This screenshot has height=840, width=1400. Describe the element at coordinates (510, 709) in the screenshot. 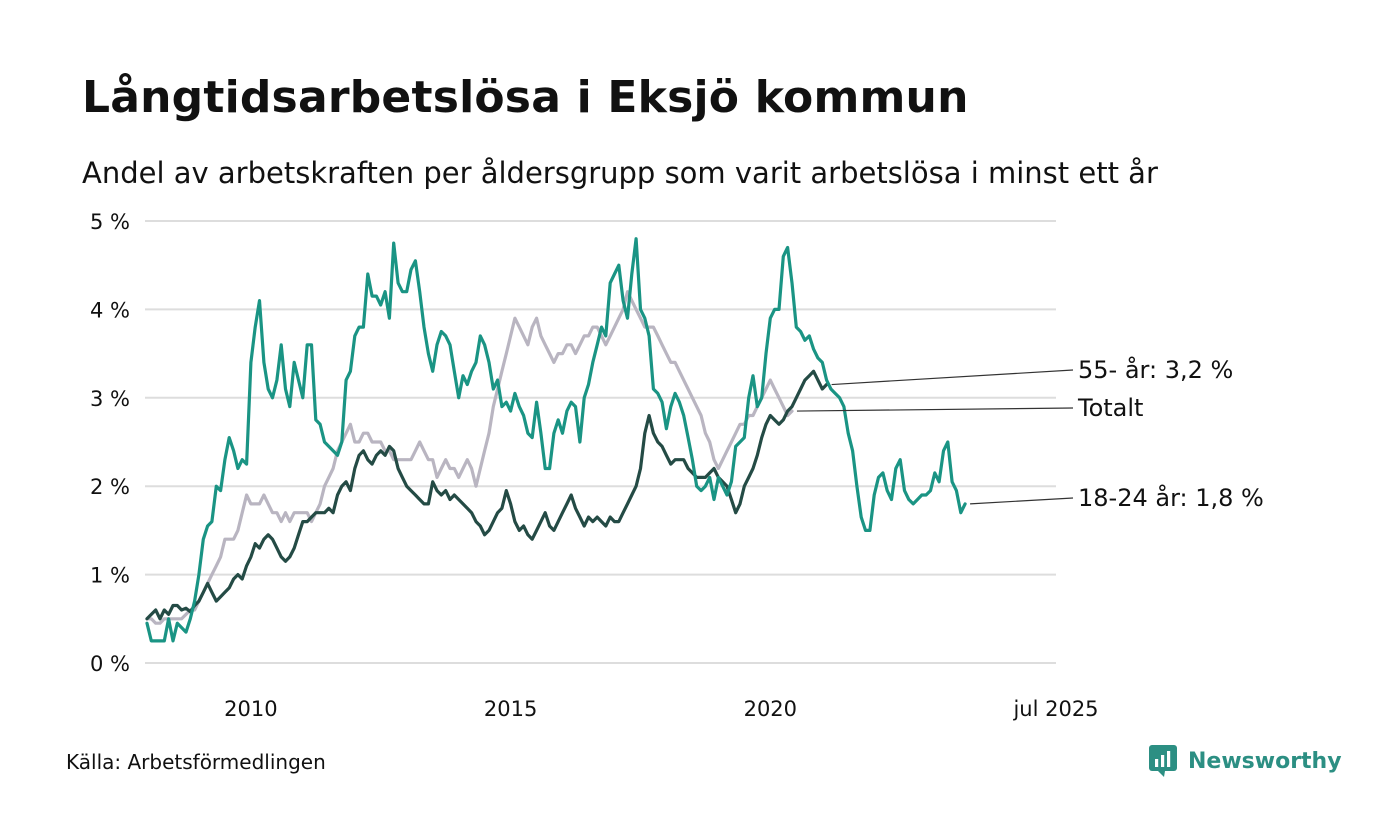

I see `x-tick-label: 2015` at that location.